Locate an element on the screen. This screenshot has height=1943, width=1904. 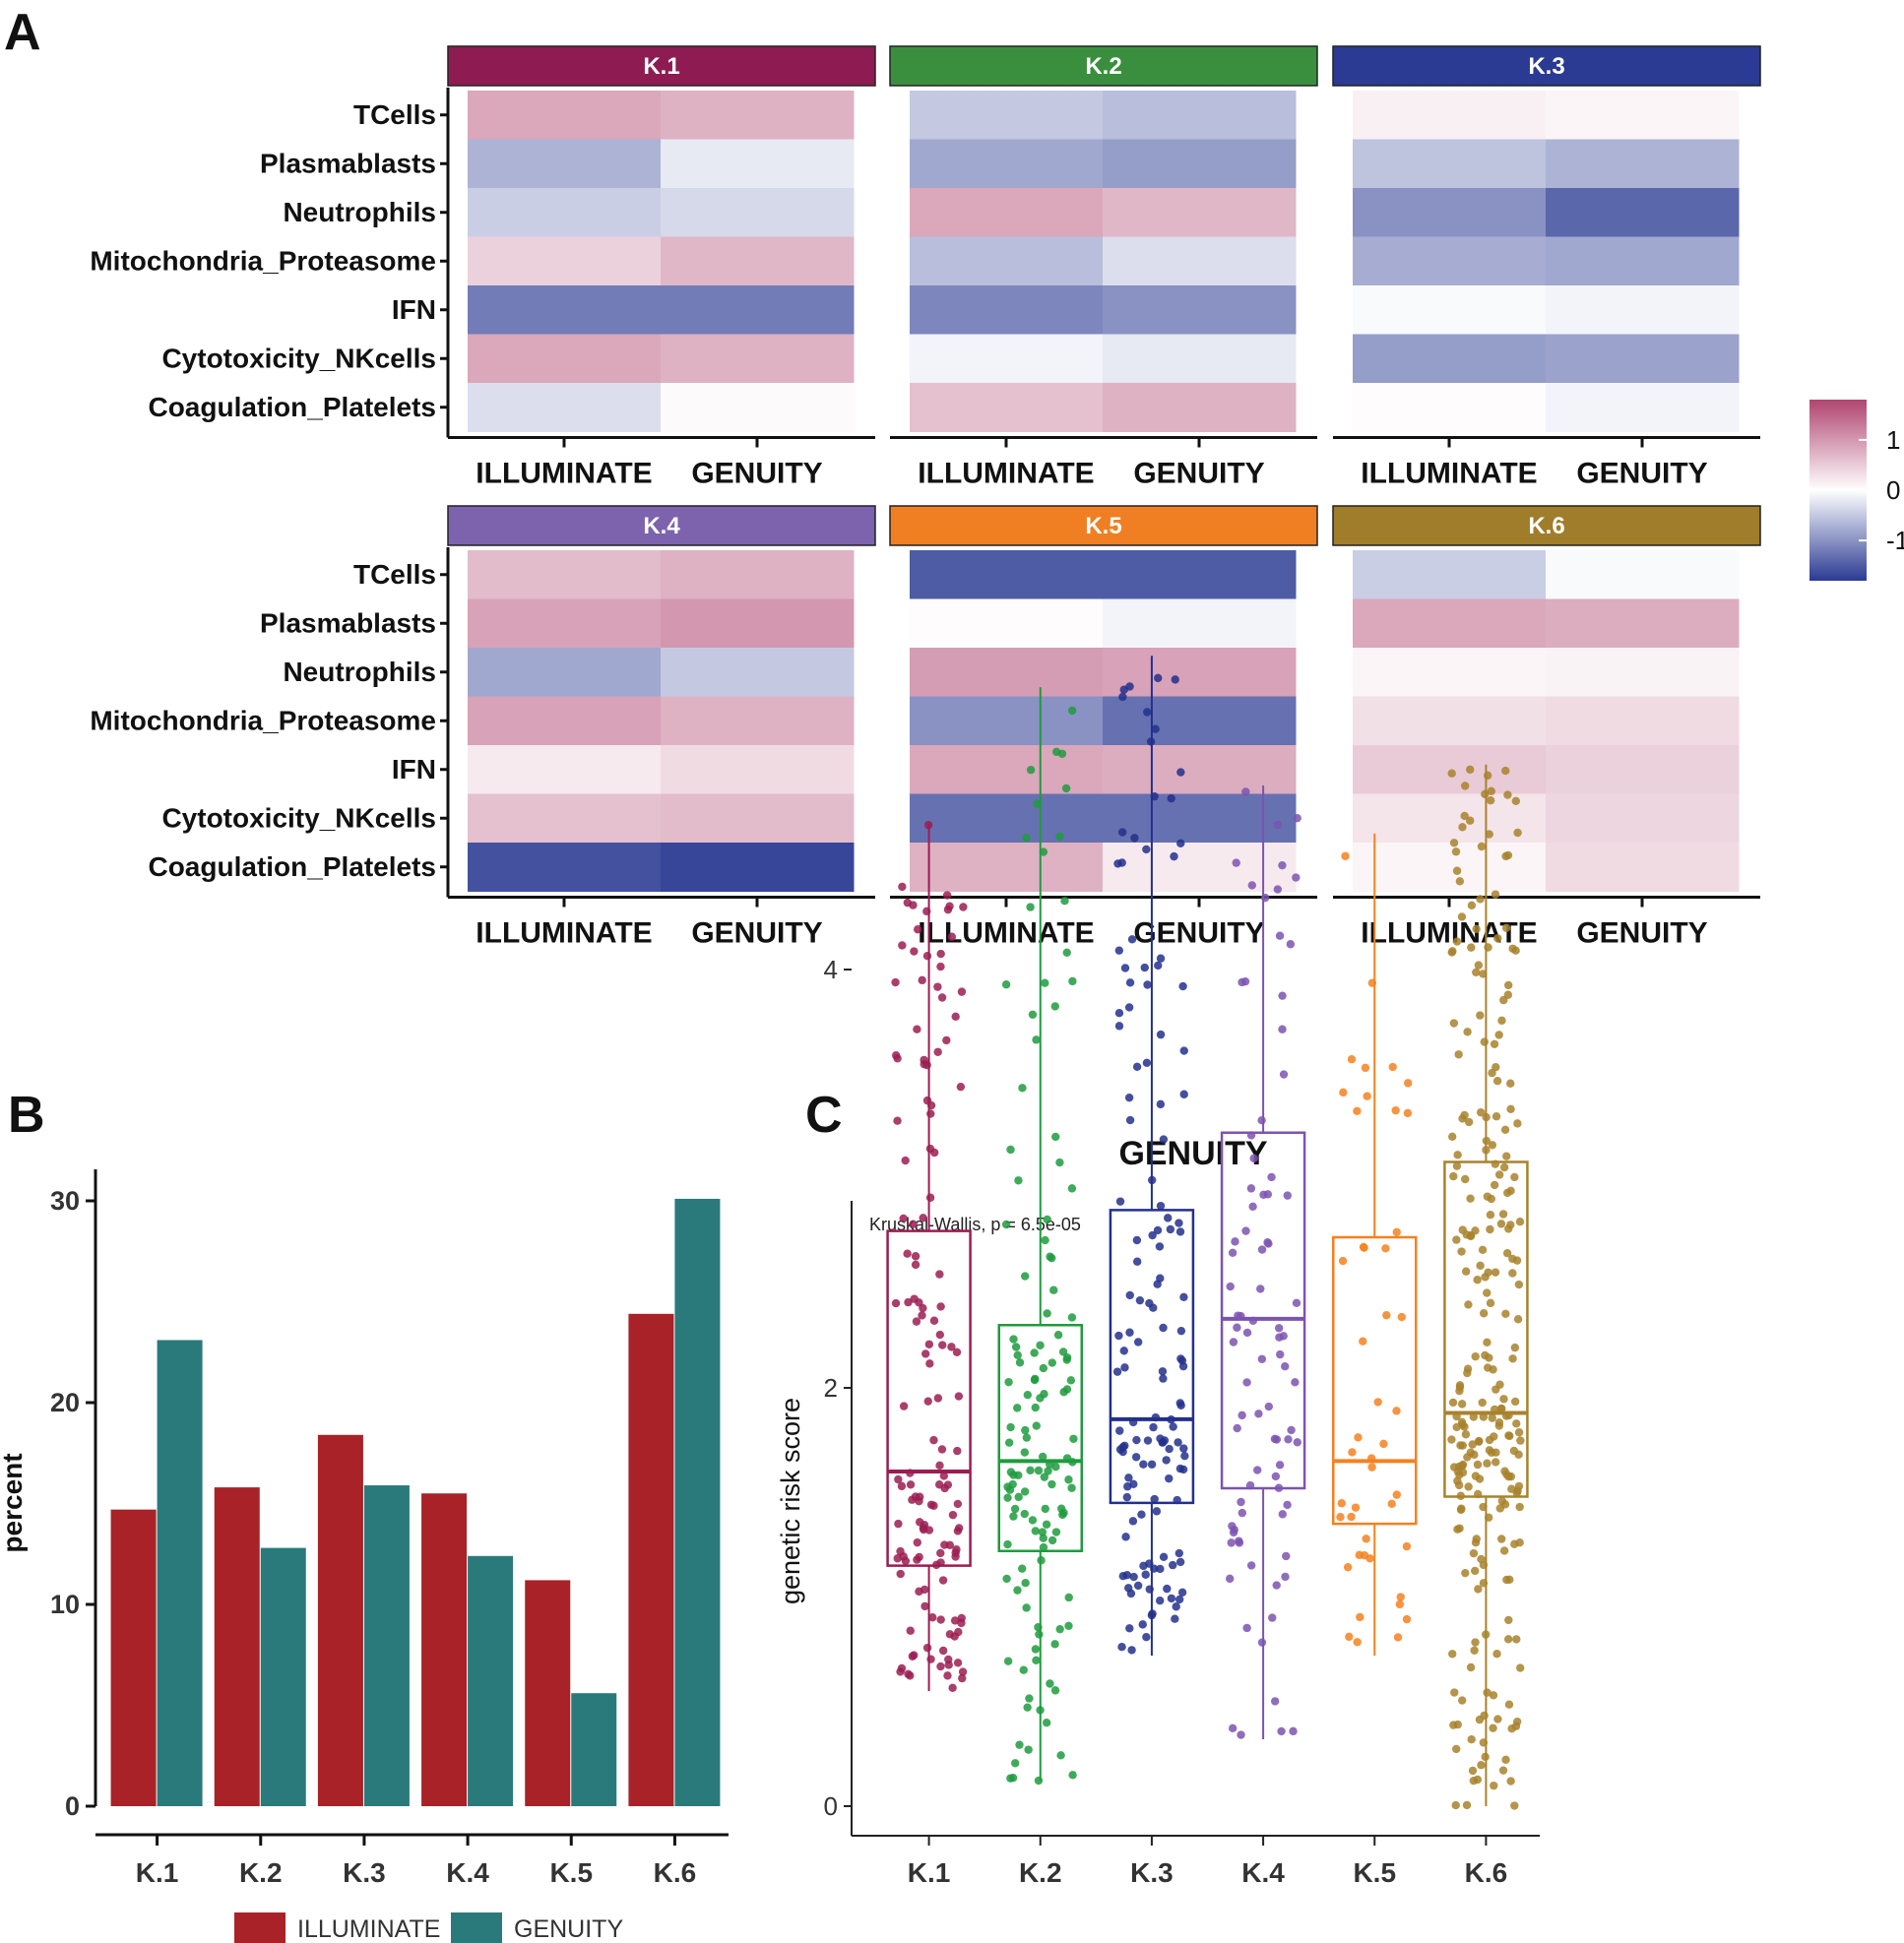
bar-illuminate-k5 is located at coordinates (548, 1693).